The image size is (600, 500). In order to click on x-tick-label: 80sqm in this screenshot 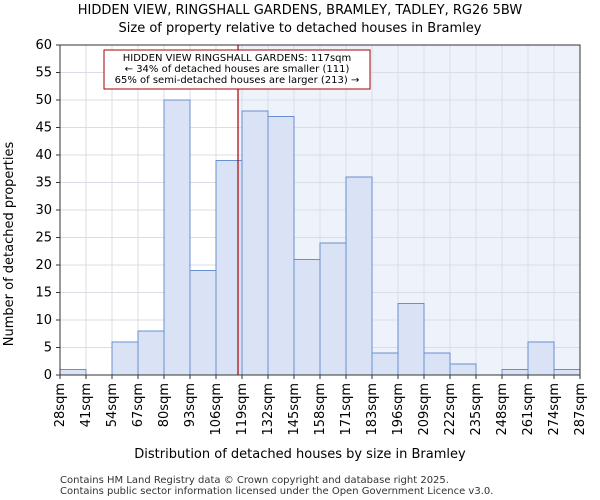, I will do `click(164, 405)`.